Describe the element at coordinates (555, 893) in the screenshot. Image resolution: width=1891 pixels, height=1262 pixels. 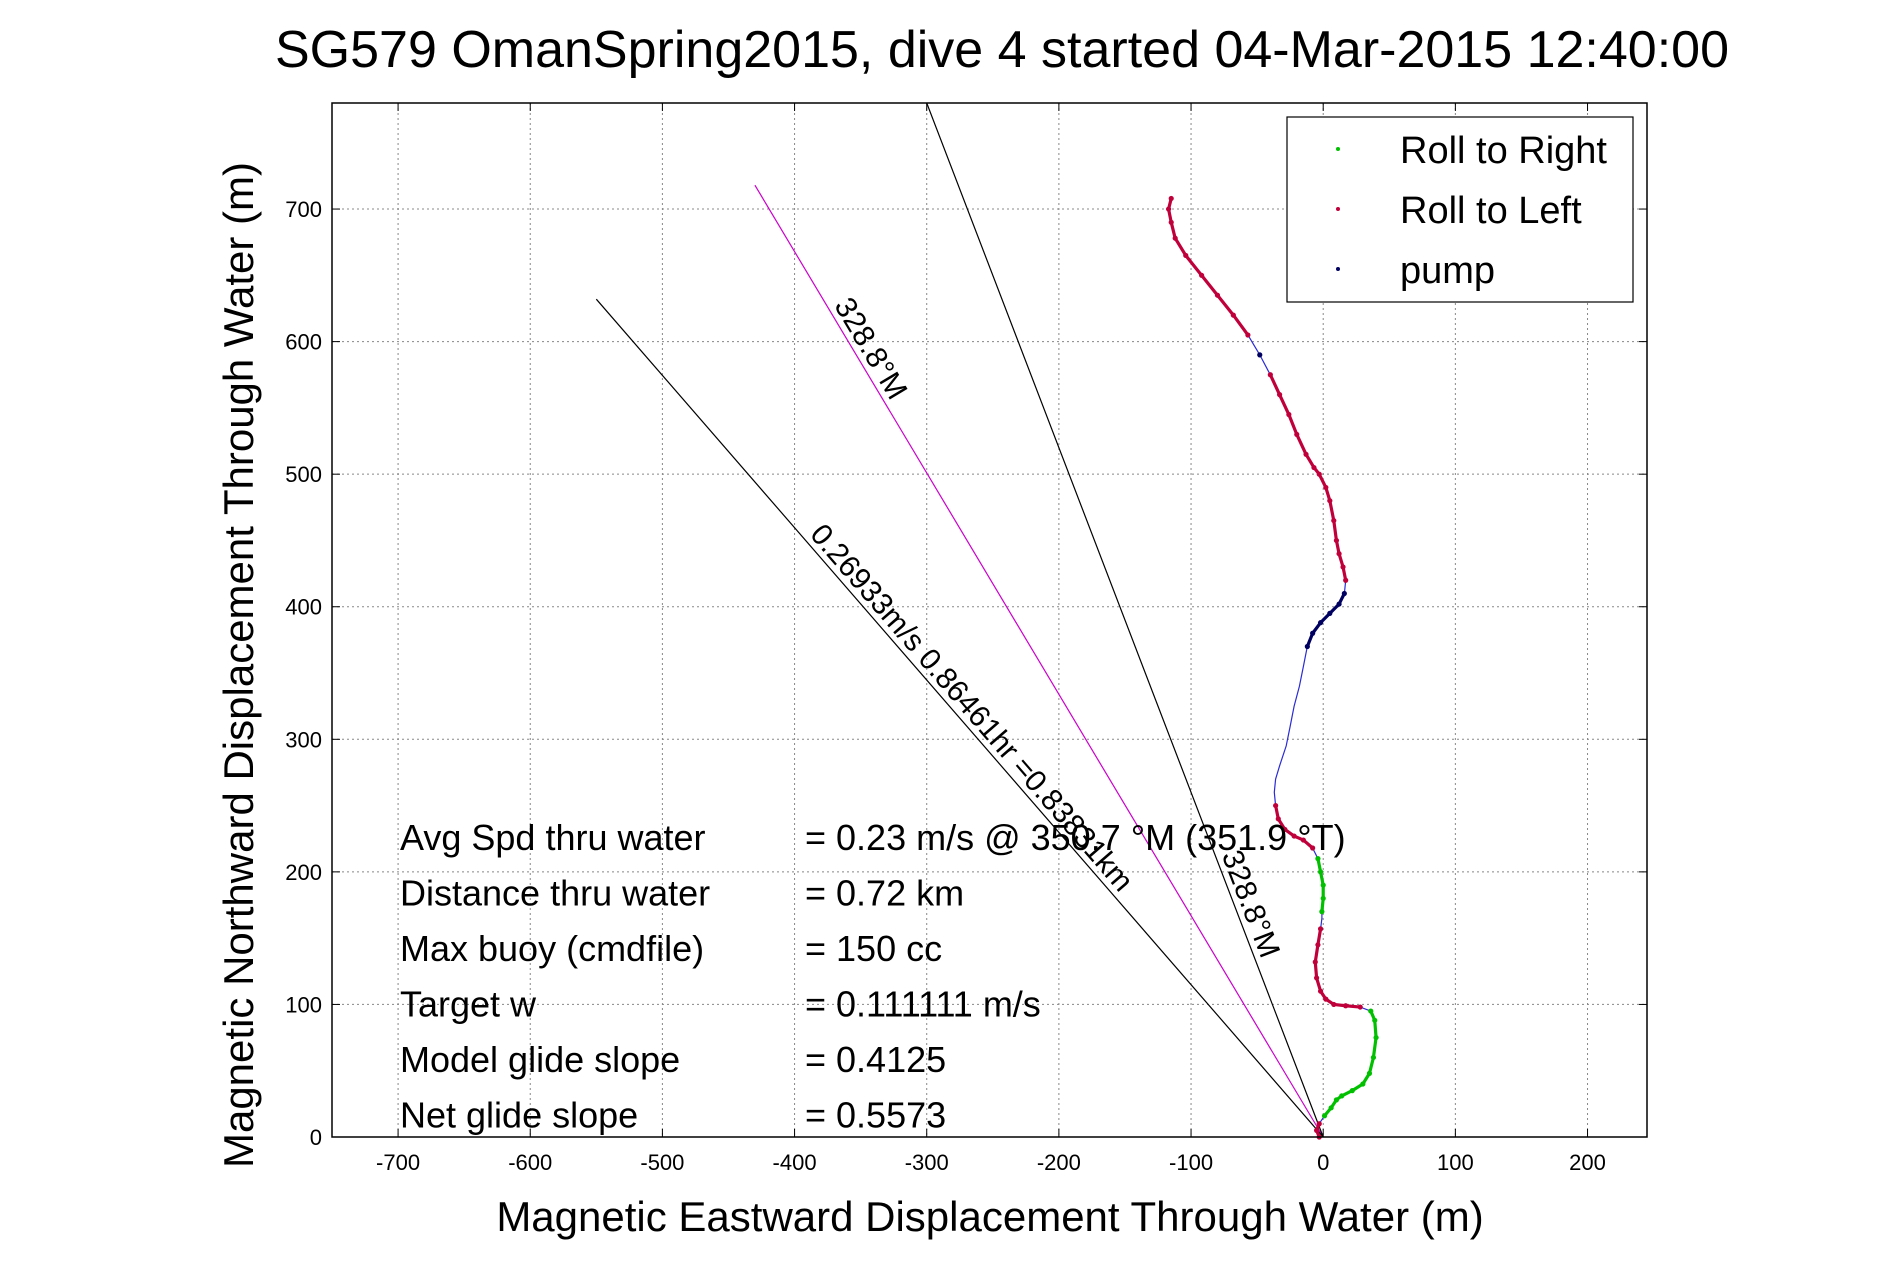
I see `annotation-label: Distance thru water` at that location.